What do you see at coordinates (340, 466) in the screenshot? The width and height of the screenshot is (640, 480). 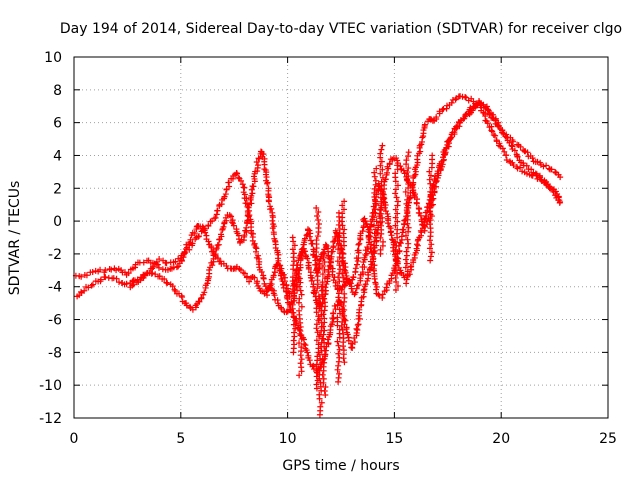 I see `x-axis-label: GPS time / hours` at bounding box center [340, 466].